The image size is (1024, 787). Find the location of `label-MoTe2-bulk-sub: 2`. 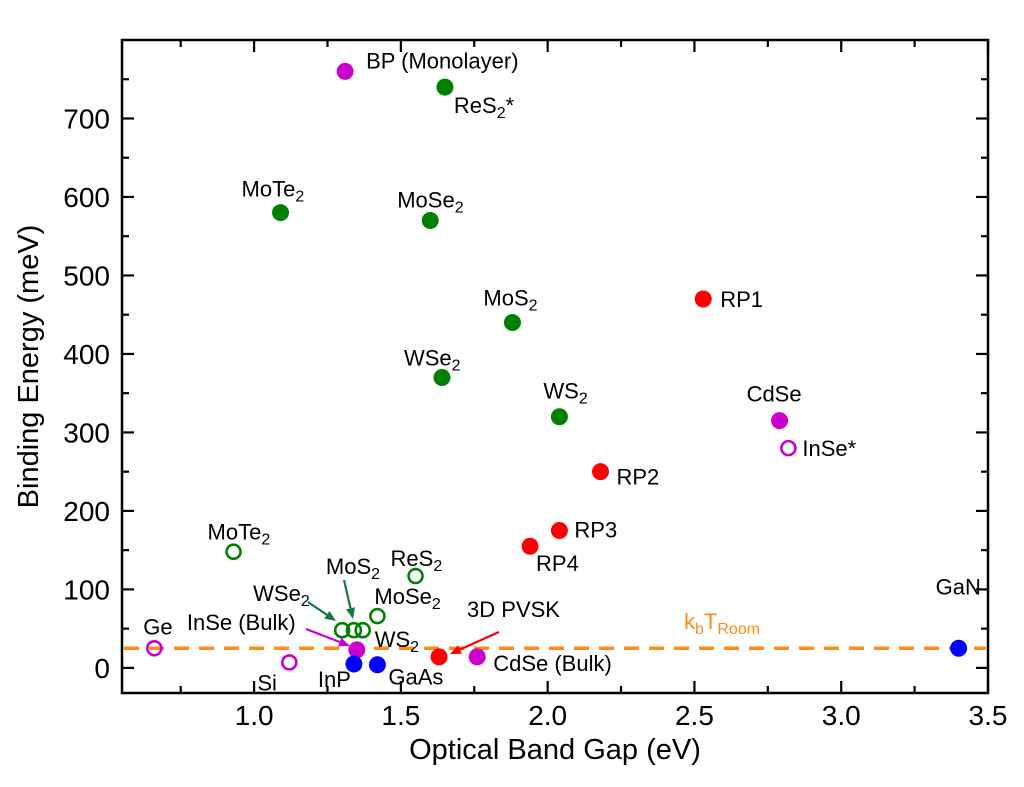

label-MoTe2-bulk-sub: 2 is located at coordinates (265, 540).